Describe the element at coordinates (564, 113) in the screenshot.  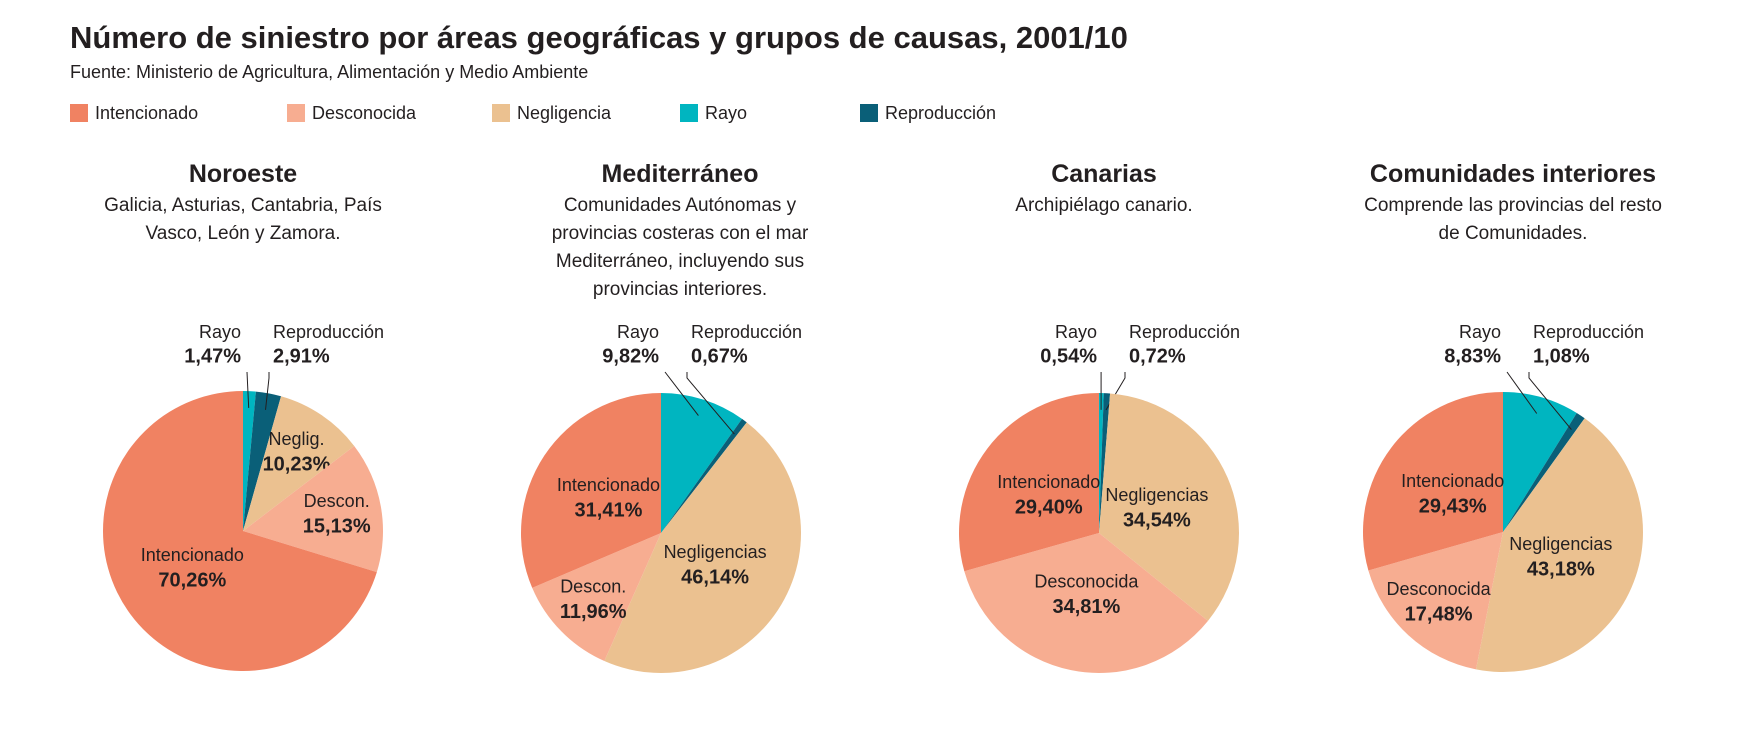
I see `legend-label: Negligencia` at that location.